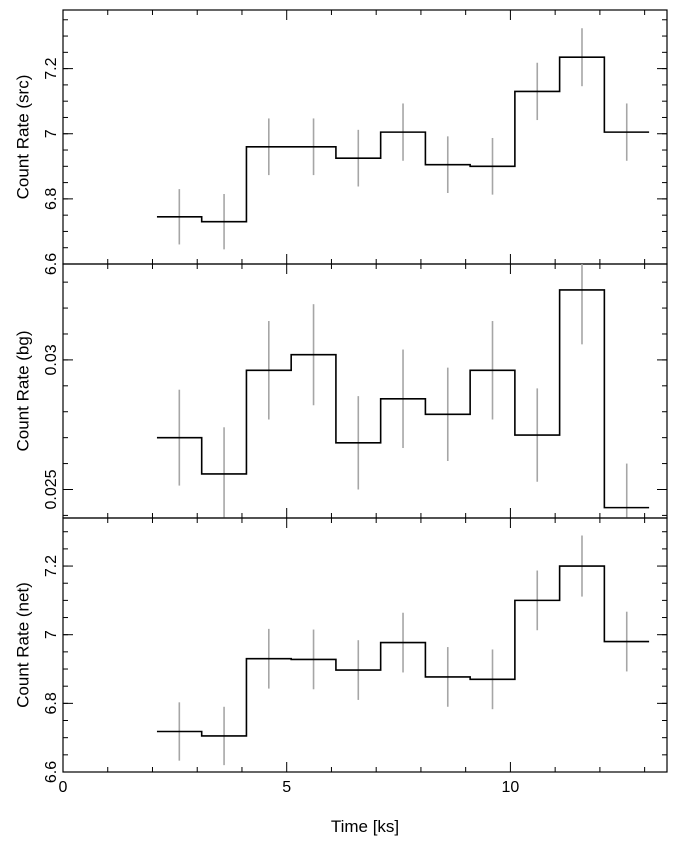 The width and height of the screenshot is (676, 851). Describe the element at coordinates (22, 645) in the screenshot. I see `y-axis-label-net: Count Rate (net)` at that location.